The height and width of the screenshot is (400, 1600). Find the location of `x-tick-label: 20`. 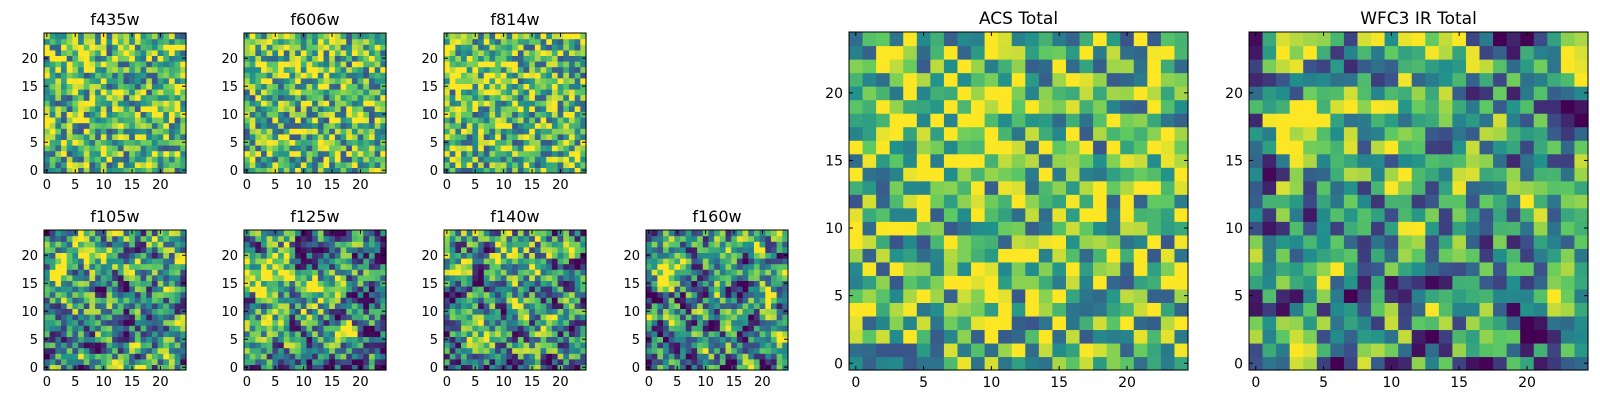

x-tick-label: 20 is located at coordinates (560, 185).